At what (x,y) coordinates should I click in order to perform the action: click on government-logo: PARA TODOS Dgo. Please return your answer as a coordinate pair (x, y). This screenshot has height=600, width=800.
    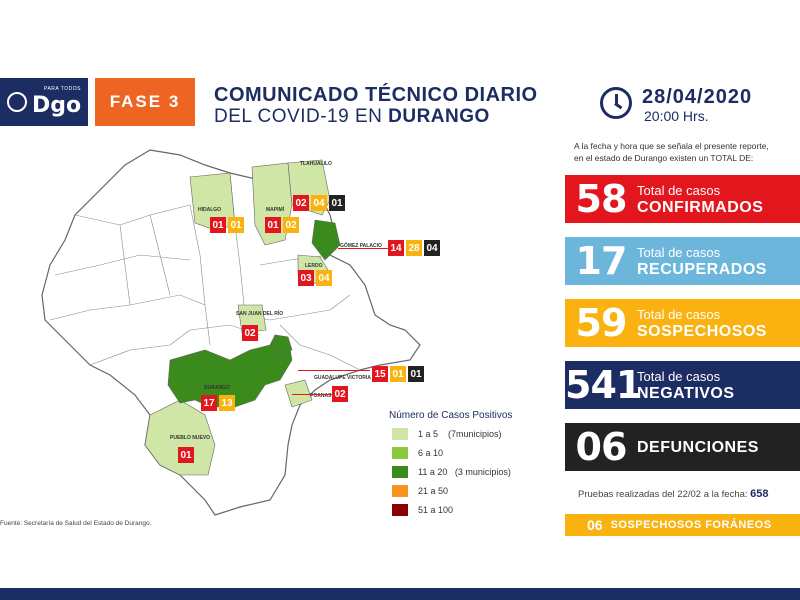
    Looking at the image, I should click on (44, 102).